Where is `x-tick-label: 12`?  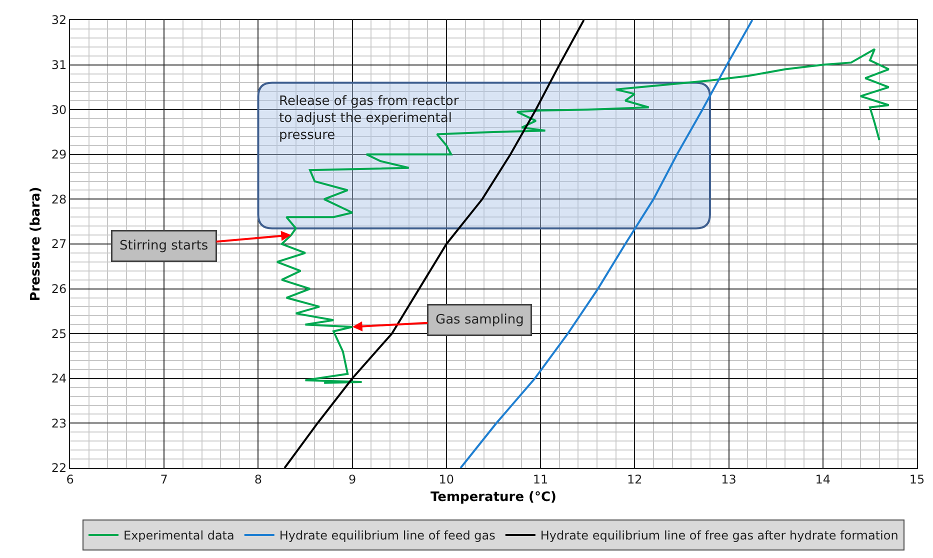 x-tick-label: 12 is located at coordinates (634, 479).